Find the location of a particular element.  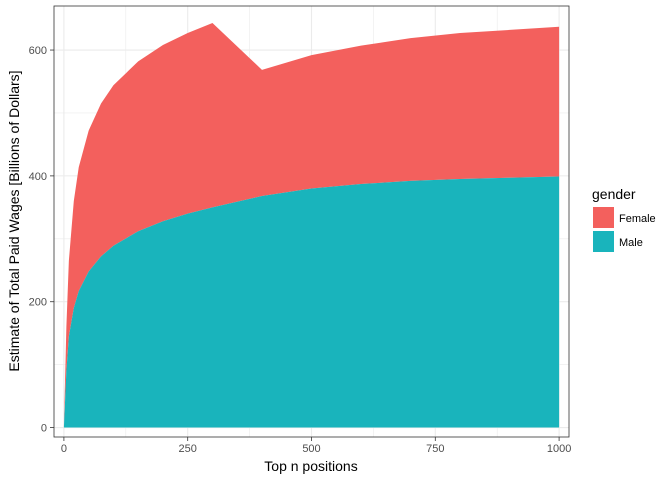

x-tick-label: 0 is located at coordinates (64, 449).